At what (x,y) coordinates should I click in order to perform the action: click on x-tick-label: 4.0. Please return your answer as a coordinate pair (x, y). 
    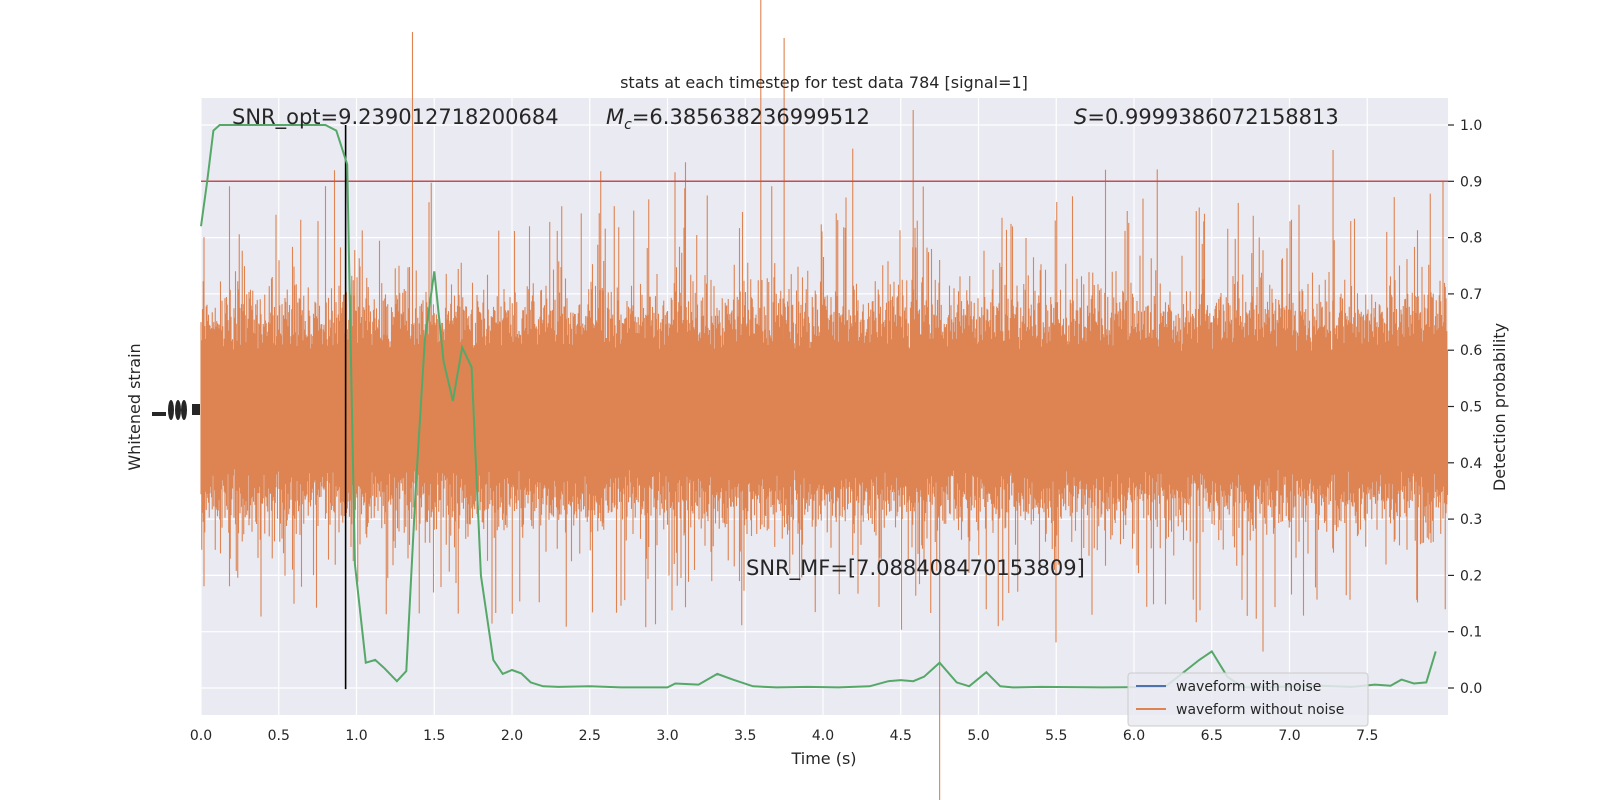
    Looking at the image, I should click on (823, 736).